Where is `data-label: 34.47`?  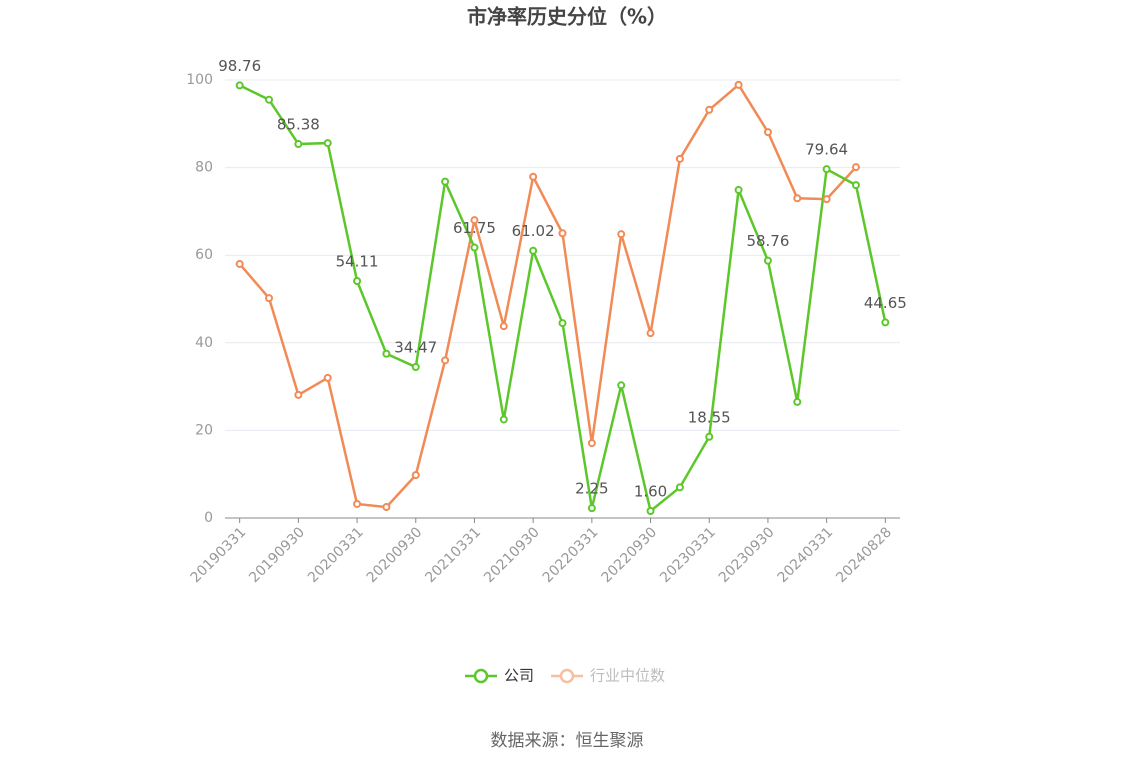
data-label: 34.47 is located at coordinates (415, 348).